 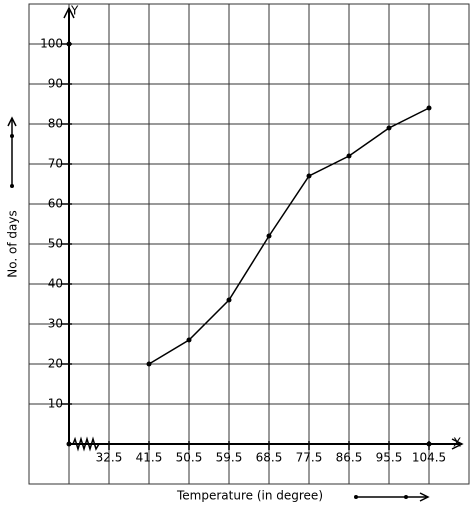 What do you see at coordinates (149, 458) in the screenshot?
I see `x-tick-label: 41.5` at bounding box center [149, 458].